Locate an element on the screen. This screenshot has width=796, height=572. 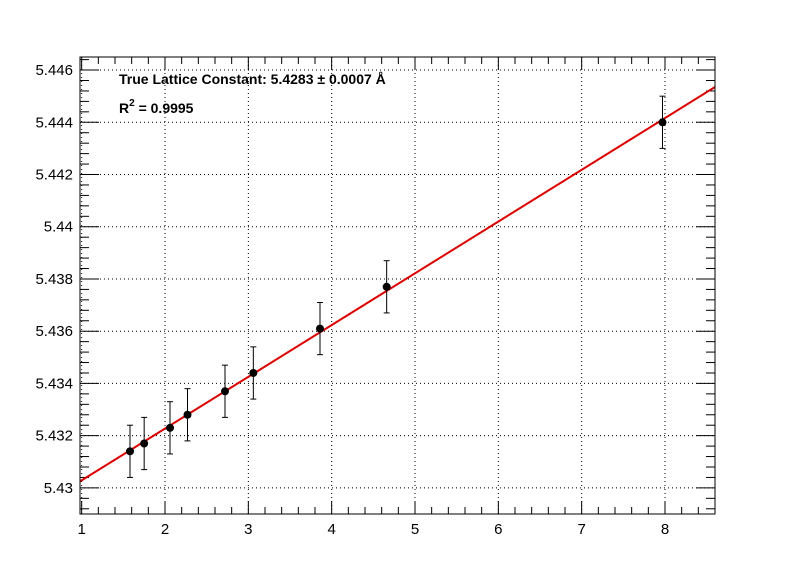
x-tick-label: 8 is located at coordinates (665, 529).